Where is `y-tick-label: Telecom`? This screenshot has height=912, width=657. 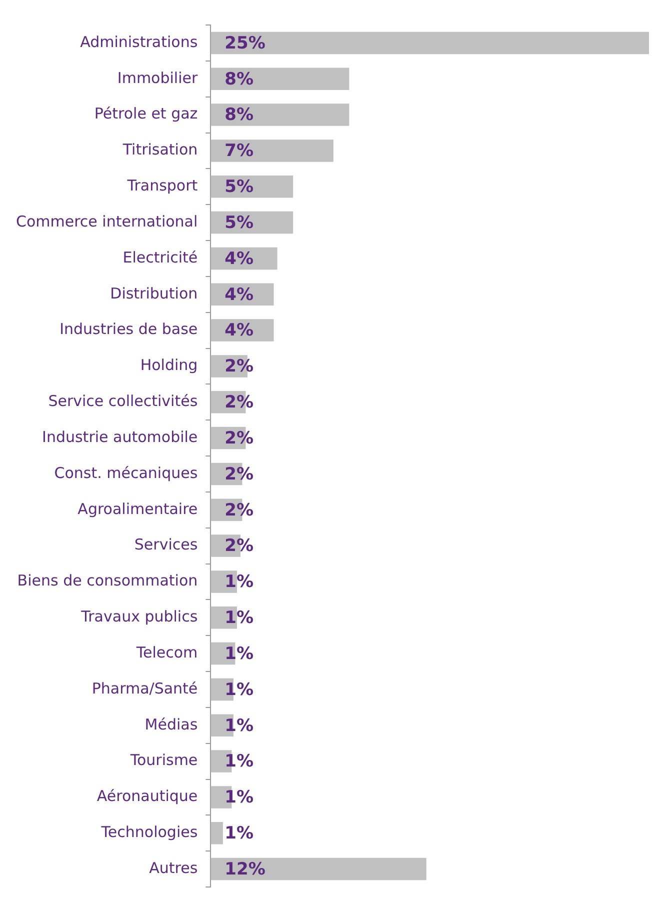 y-tick-label: Telecom is located at coordinates (166, 652).